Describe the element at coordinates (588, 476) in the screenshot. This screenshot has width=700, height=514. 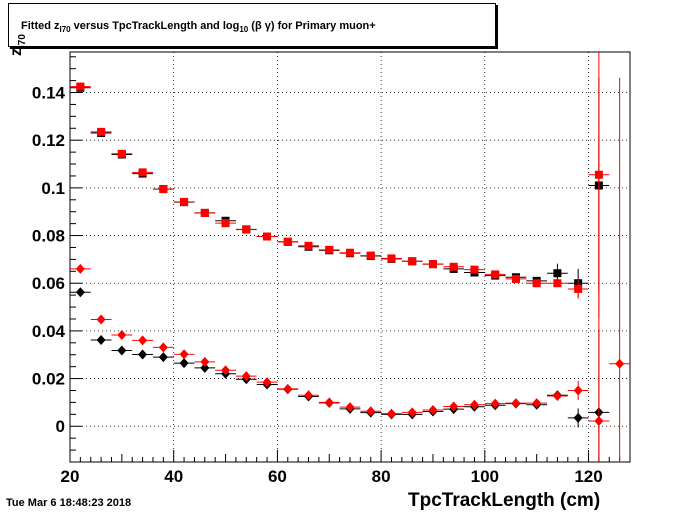
I see `x-tick-label: 120` at that location.